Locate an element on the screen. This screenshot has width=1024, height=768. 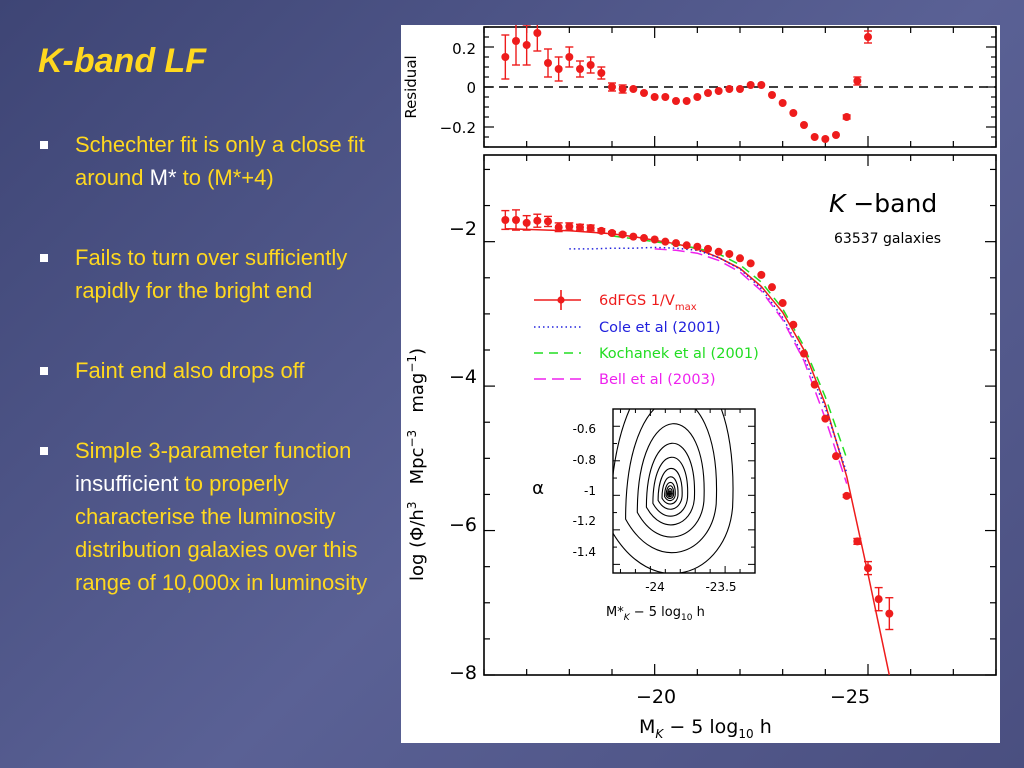
inset-tick-marks is located at coordinates (684, 491).